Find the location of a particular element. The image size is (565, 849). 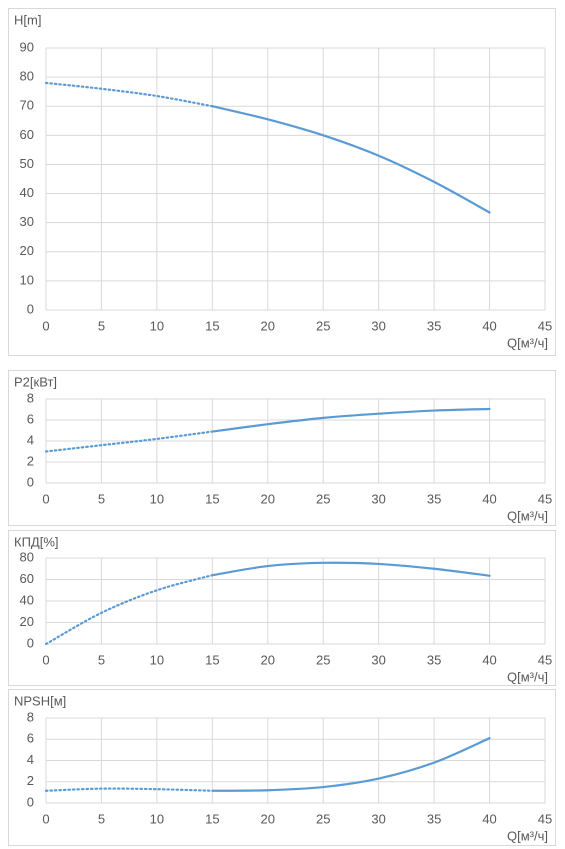

y-axis-title: NPSH[м] is located at coordinates (40, 700).